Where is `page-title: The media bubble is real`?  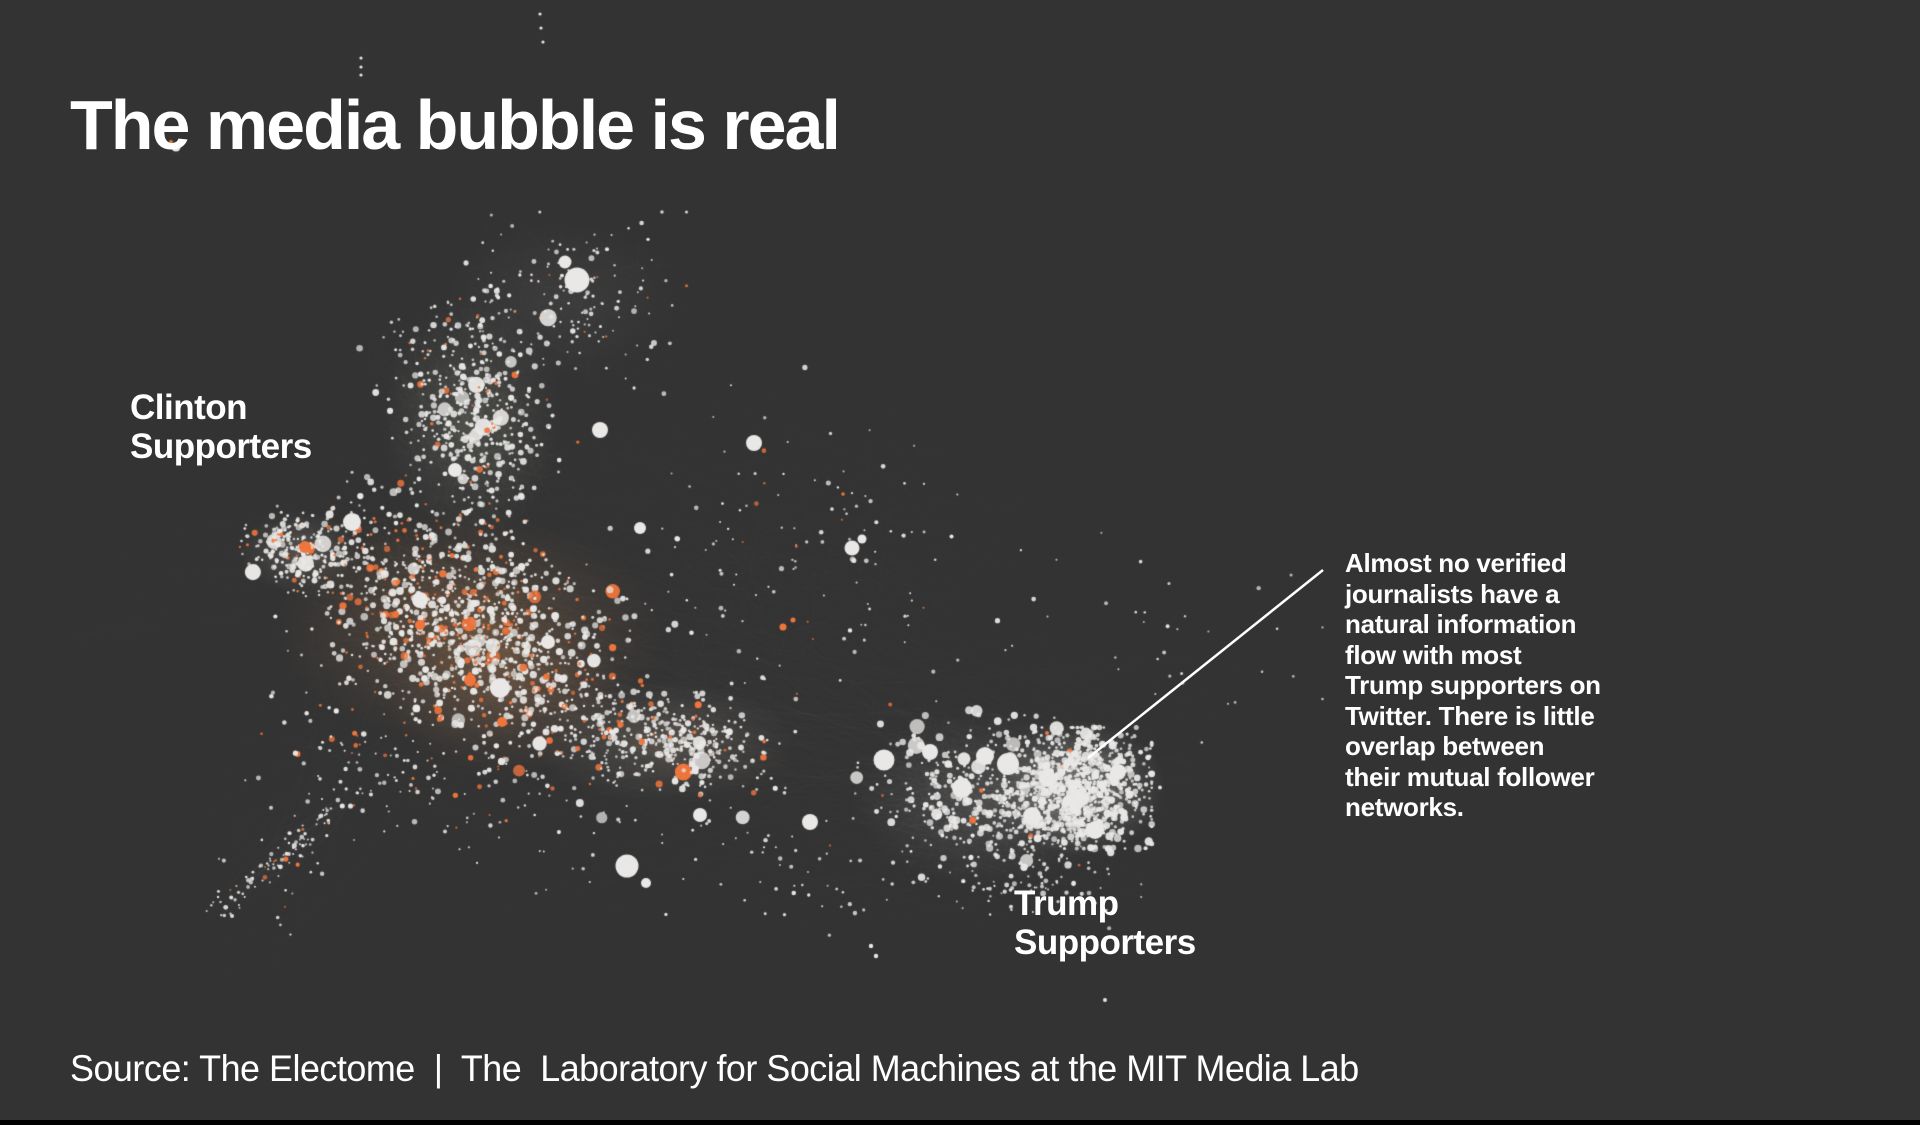 page-title: The media bubble is real is located at coordinates (455, 124).